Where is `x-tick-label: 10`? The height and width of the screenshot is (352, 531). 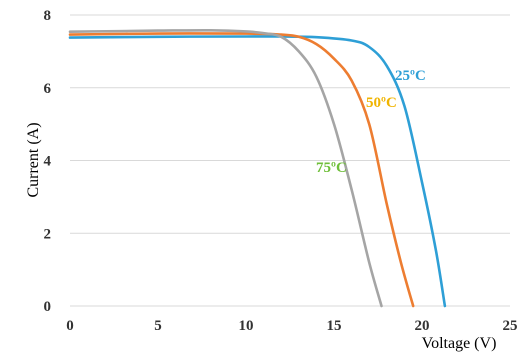
x-tick-label: 10 is located at coordinates (246, 326).